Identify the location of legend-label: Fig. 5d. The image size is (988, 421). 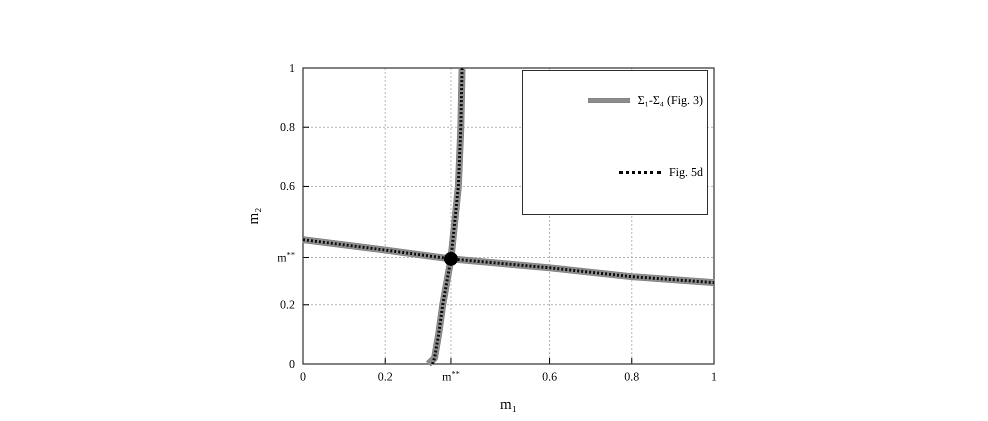
(685, 172).